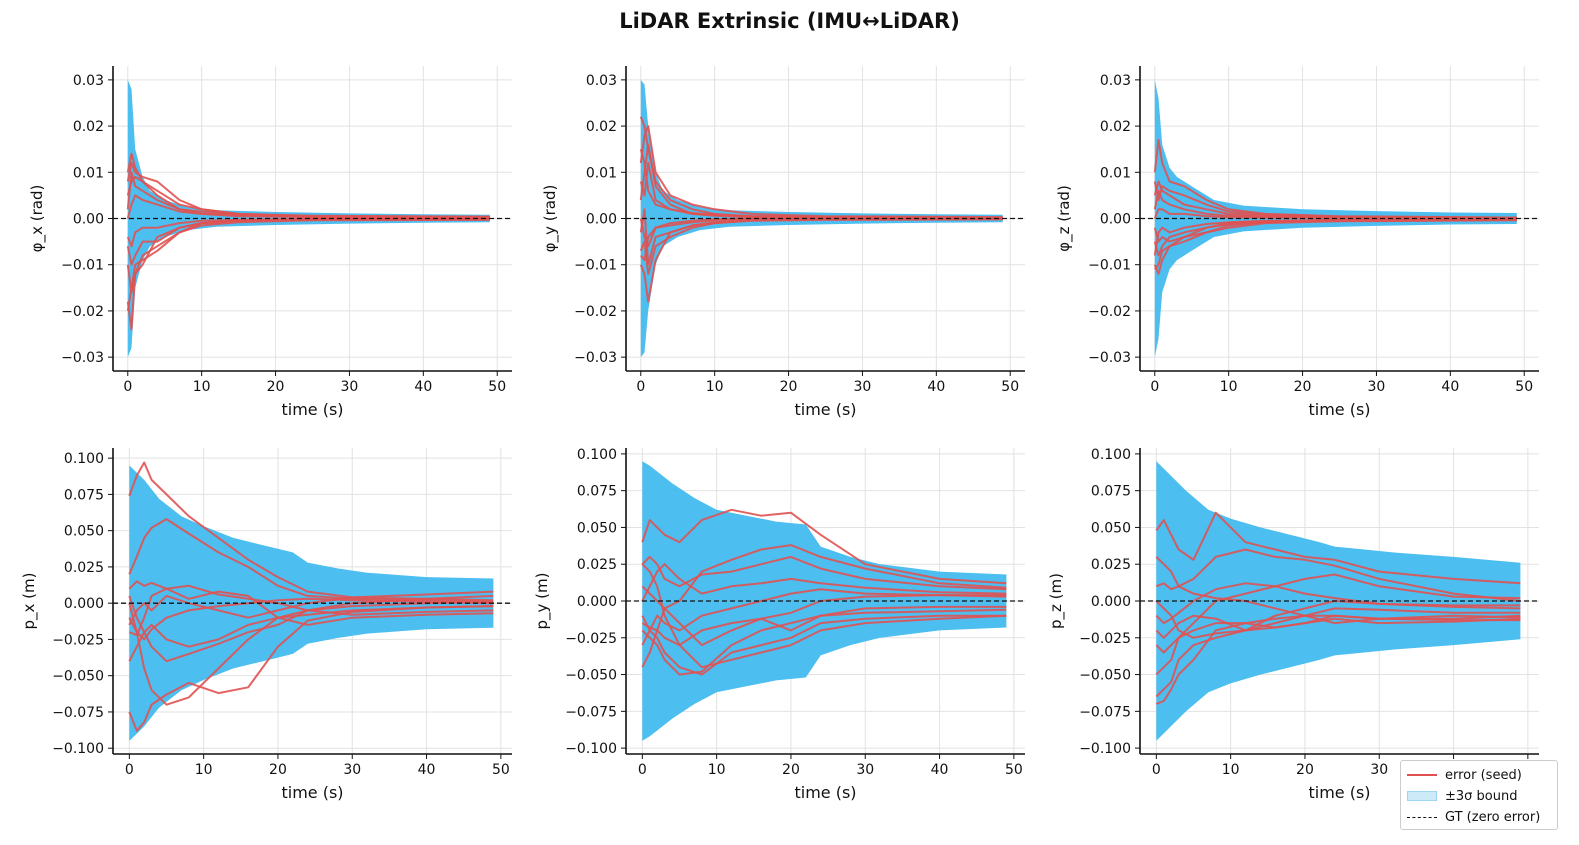 Image resolution: width=1579 pixels, height=845 pixels. Describe the element at coordinates (1422, 817) in the screenshot. I see `legend-swatch-gt` at that location.